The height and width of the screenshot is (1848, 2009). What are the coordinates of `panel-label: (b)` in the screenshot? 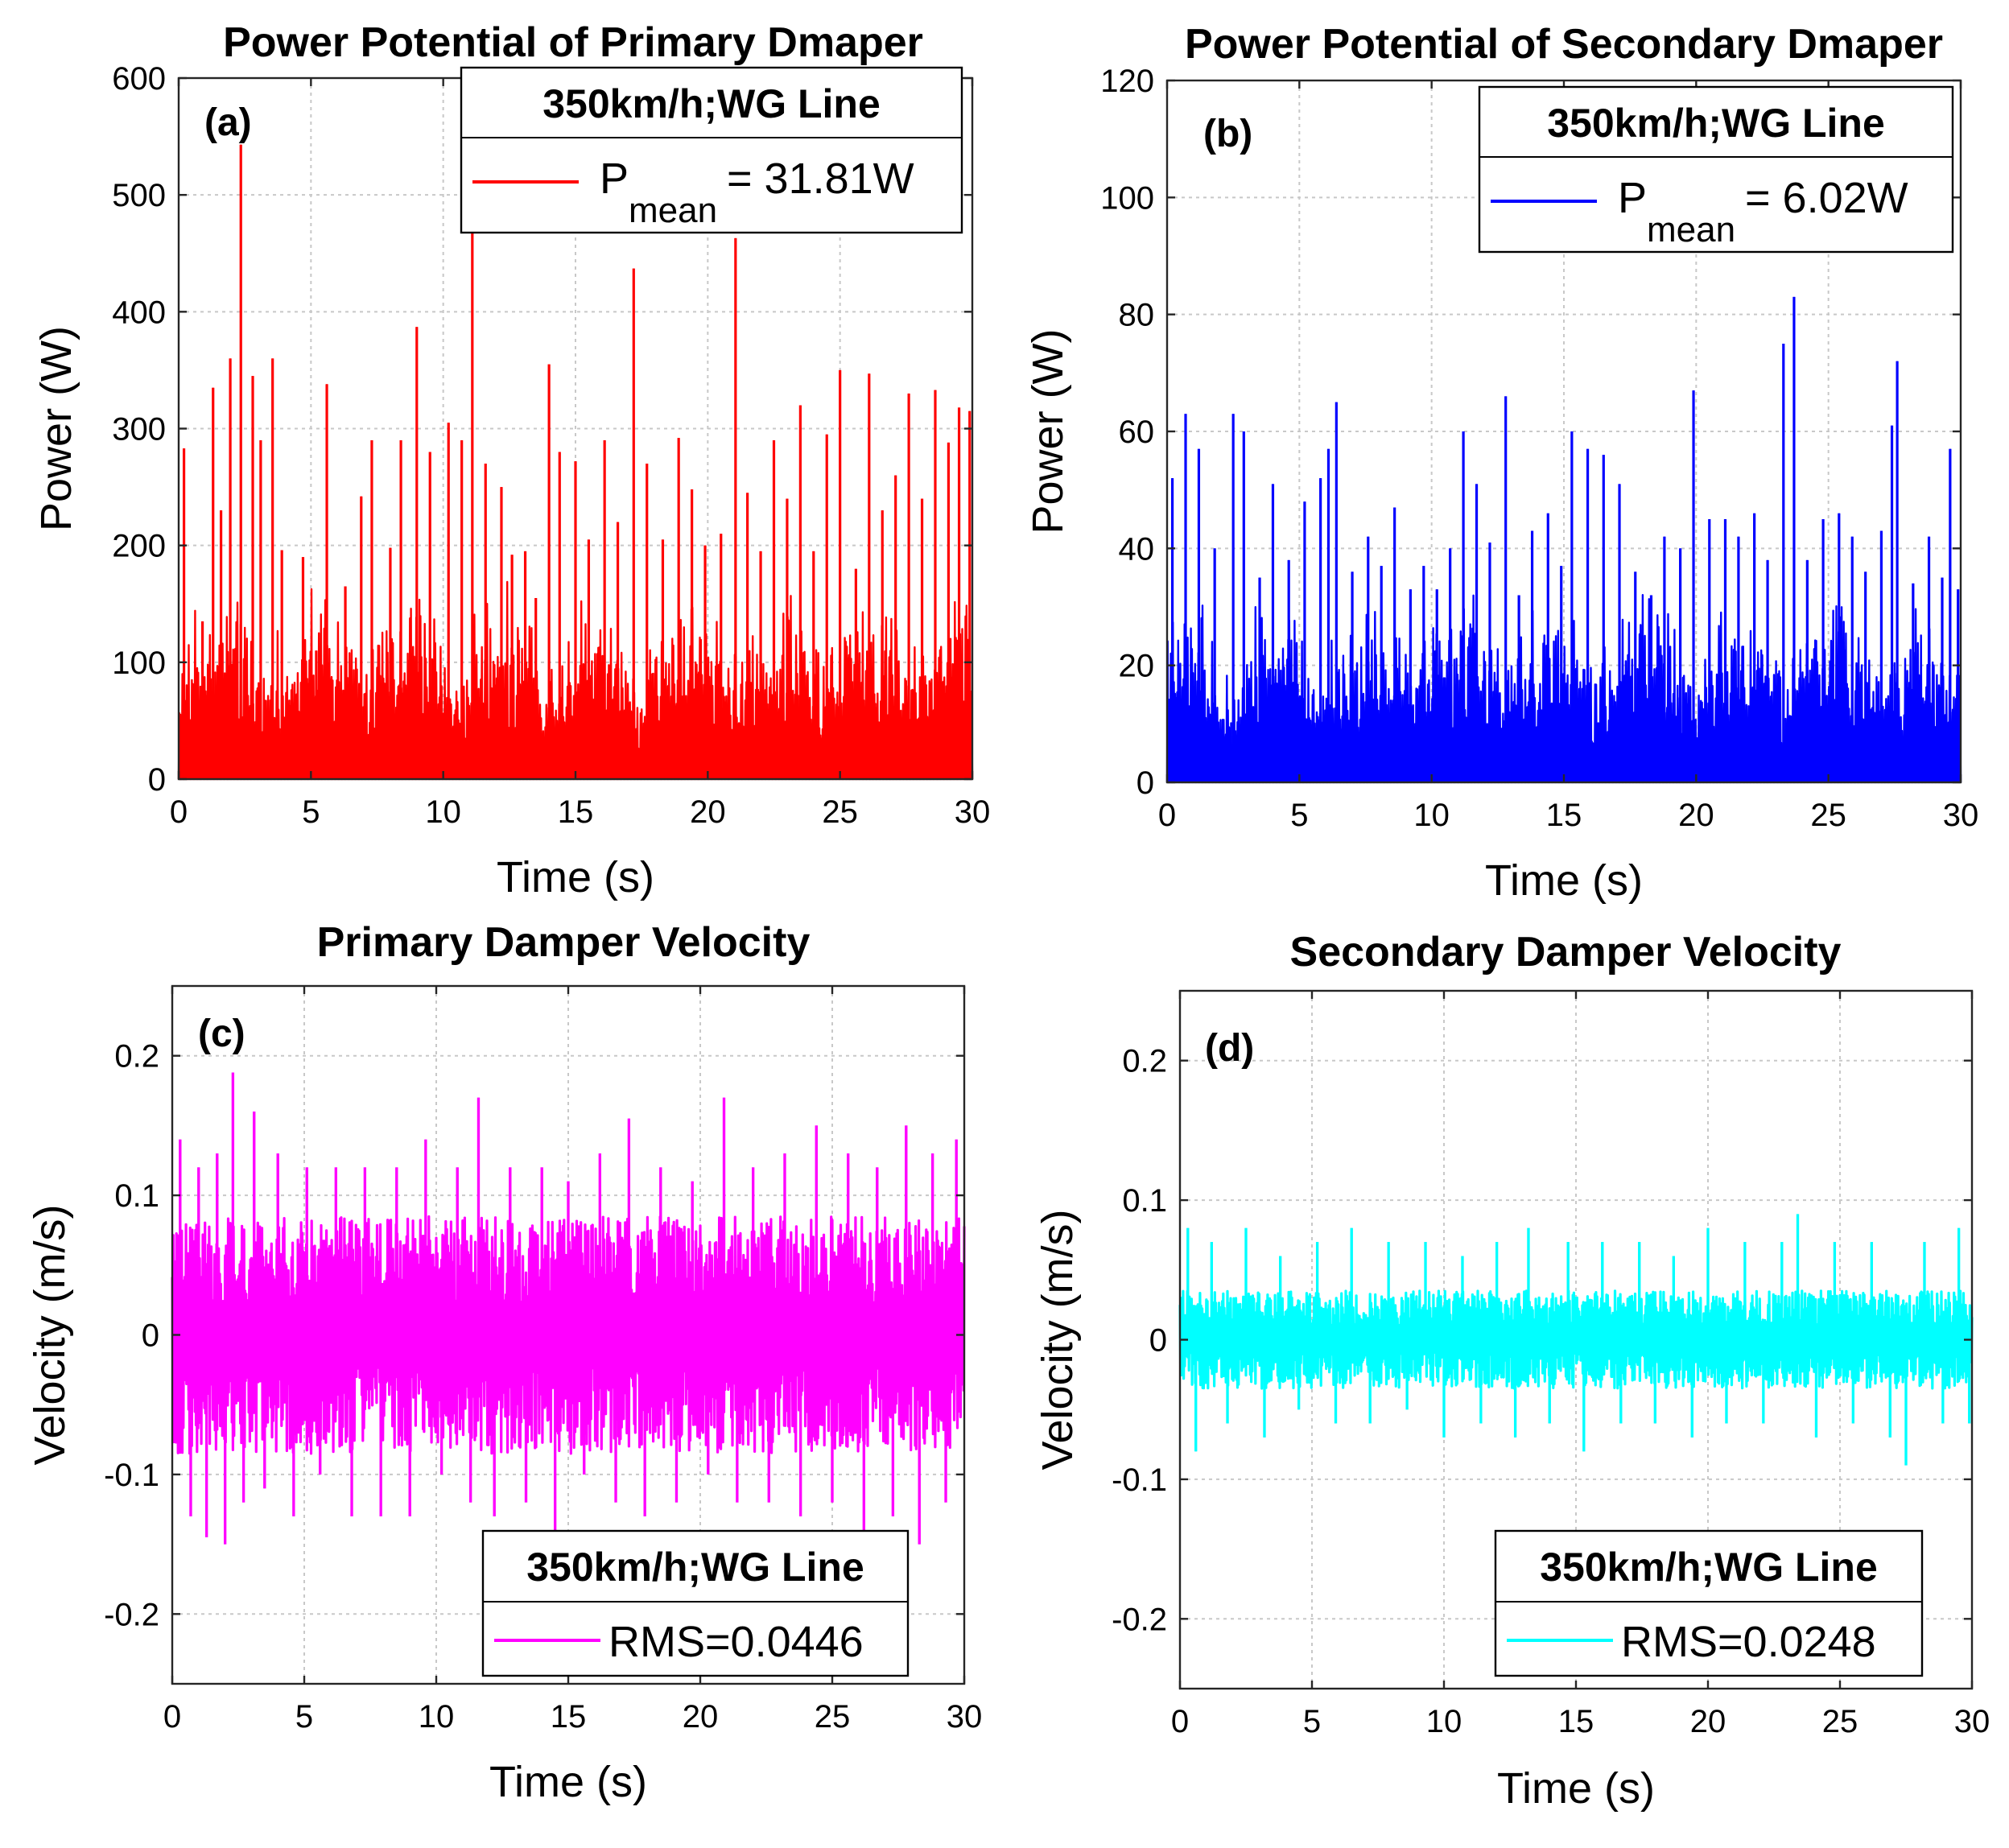 It's located at (1227, 134).